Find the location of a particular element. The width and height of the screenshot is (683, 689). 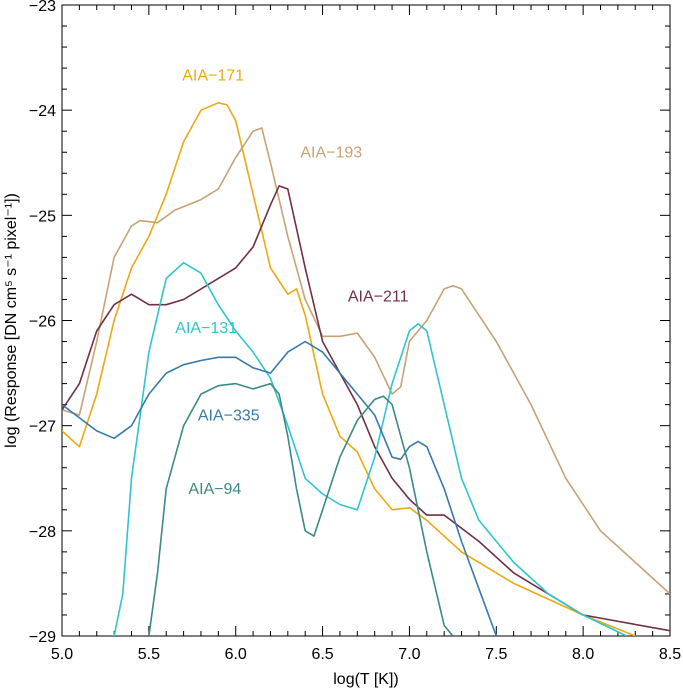

y-tick-label: −24 is located at coordinates (42, 111).